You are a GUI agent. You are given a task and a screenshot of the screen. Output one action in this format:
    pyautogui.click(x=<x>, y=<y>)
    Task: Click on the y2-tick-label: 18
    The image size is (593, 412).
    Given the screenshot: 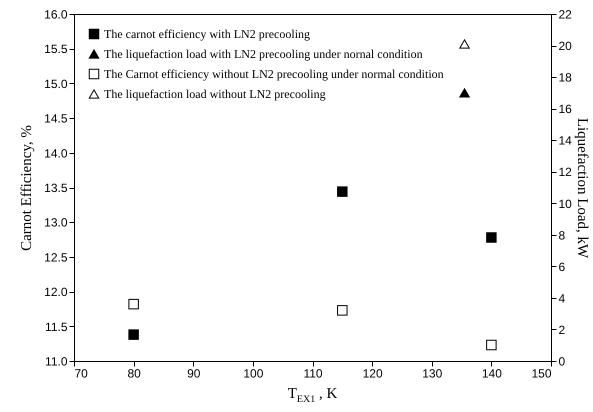 What is the action you would take?
    pyautogui.click(x=565, y=77)
    